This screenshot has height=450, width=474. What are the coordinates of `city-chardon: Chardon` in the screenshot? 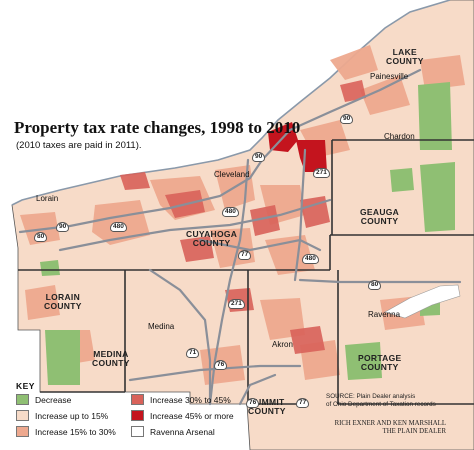 It's located at (399, 136).